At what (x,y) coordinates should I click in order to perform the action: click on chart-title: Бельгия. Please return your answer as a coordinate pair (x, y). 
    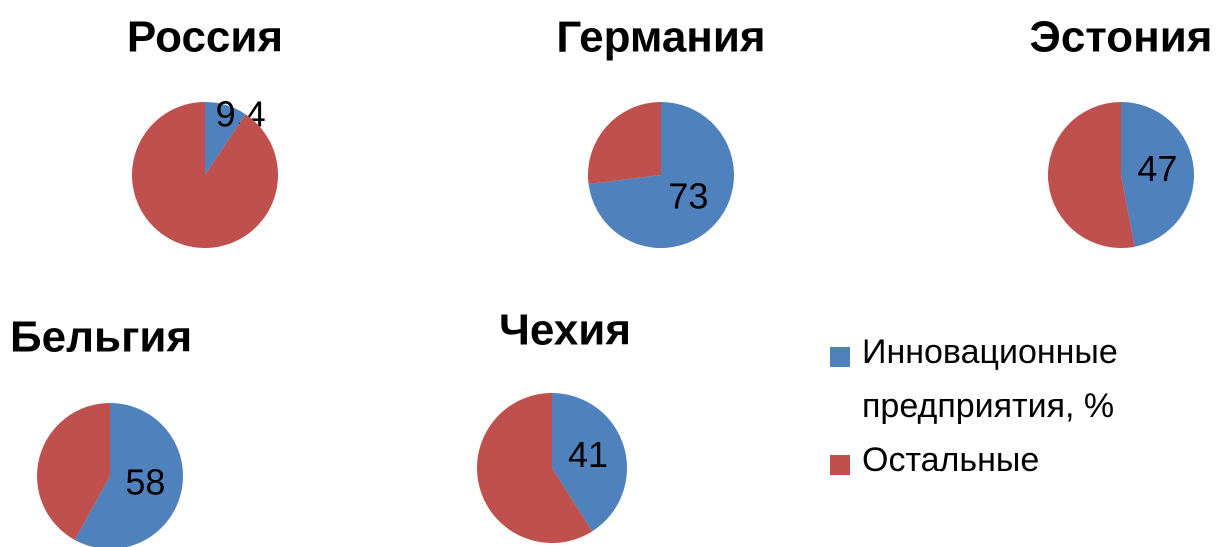
    Looking at the image, I should click on (101, 337).